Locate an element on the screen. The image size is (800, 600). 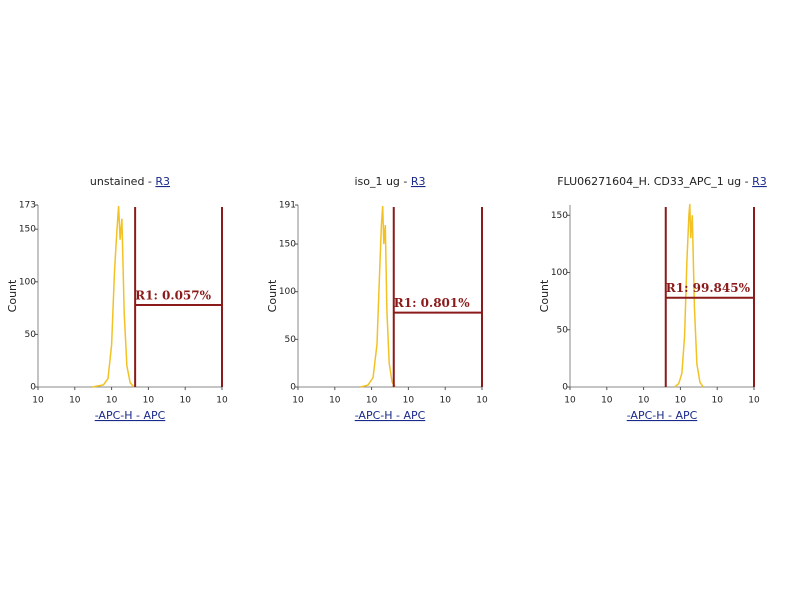
gate-label: R1: 0.057% is located at coordinates (173, 295).